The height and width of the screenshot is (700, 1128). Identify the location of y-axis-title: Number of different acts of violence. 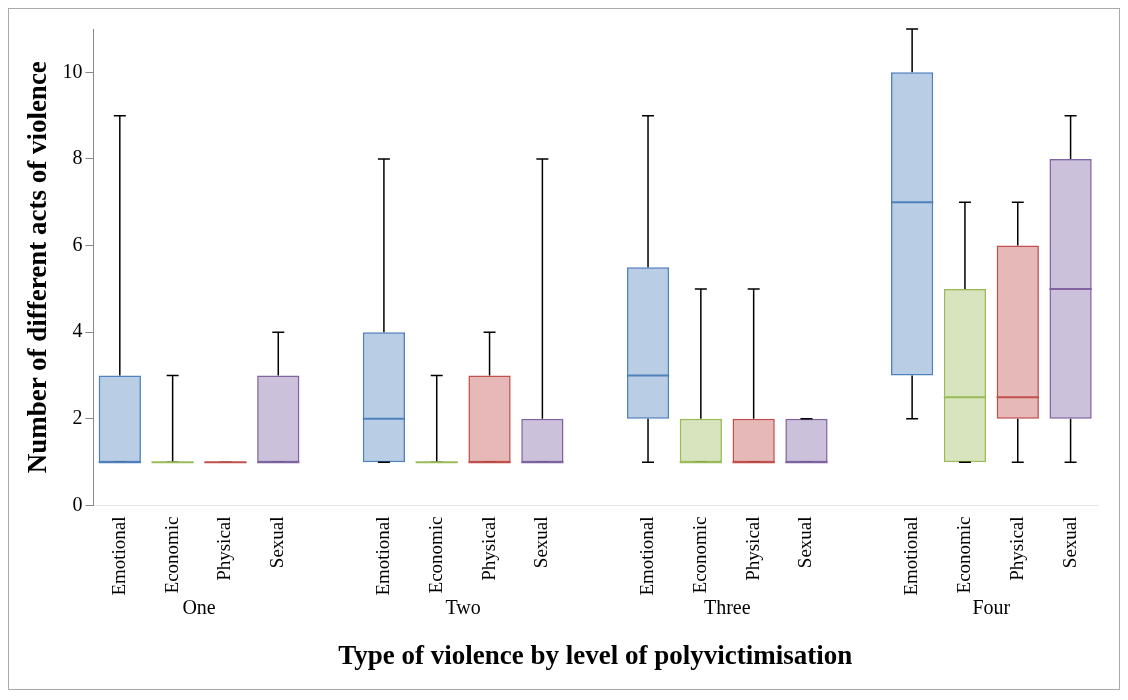
(37, 267).